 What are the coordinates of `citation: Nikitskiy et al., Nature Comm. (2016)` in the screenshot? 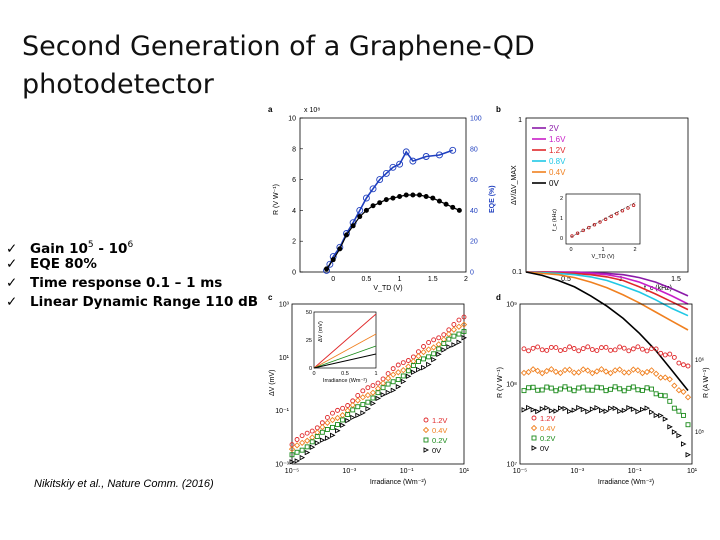 It's located at (124, 484).